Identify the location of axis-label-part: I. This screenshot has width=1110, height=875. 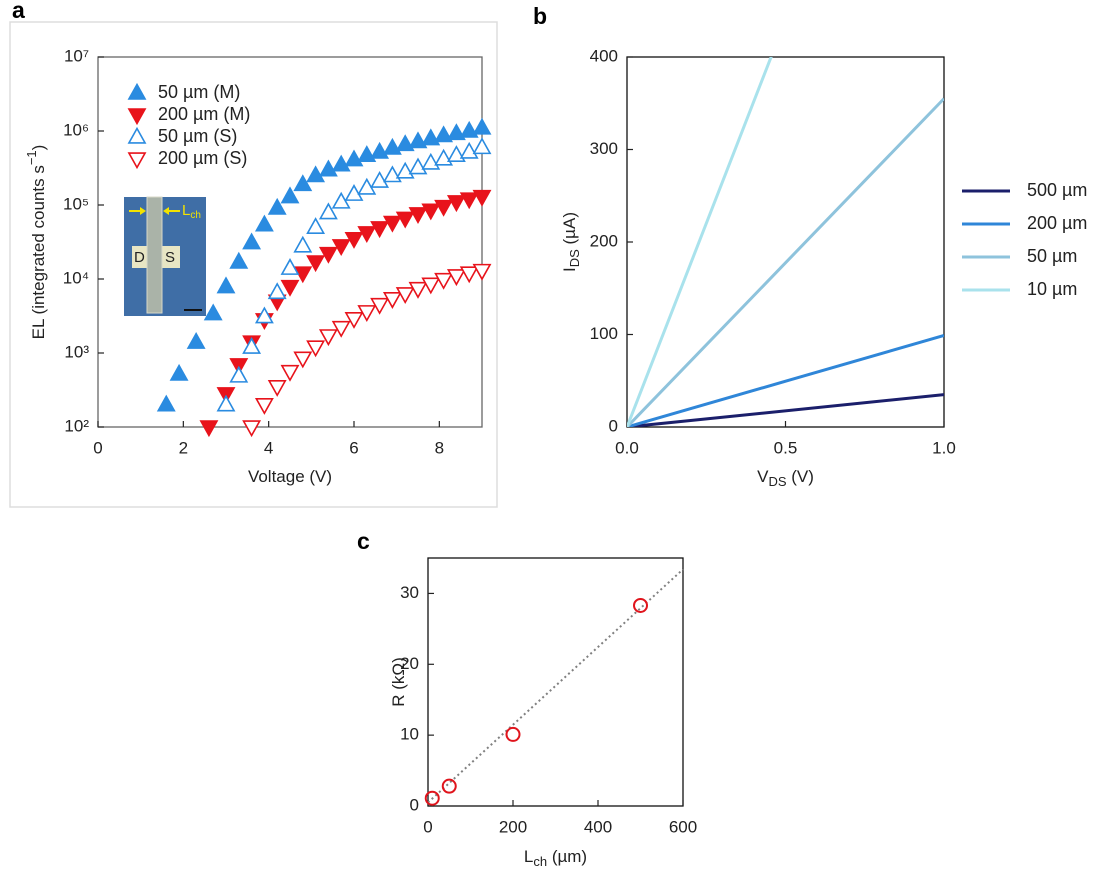
(569, 269).